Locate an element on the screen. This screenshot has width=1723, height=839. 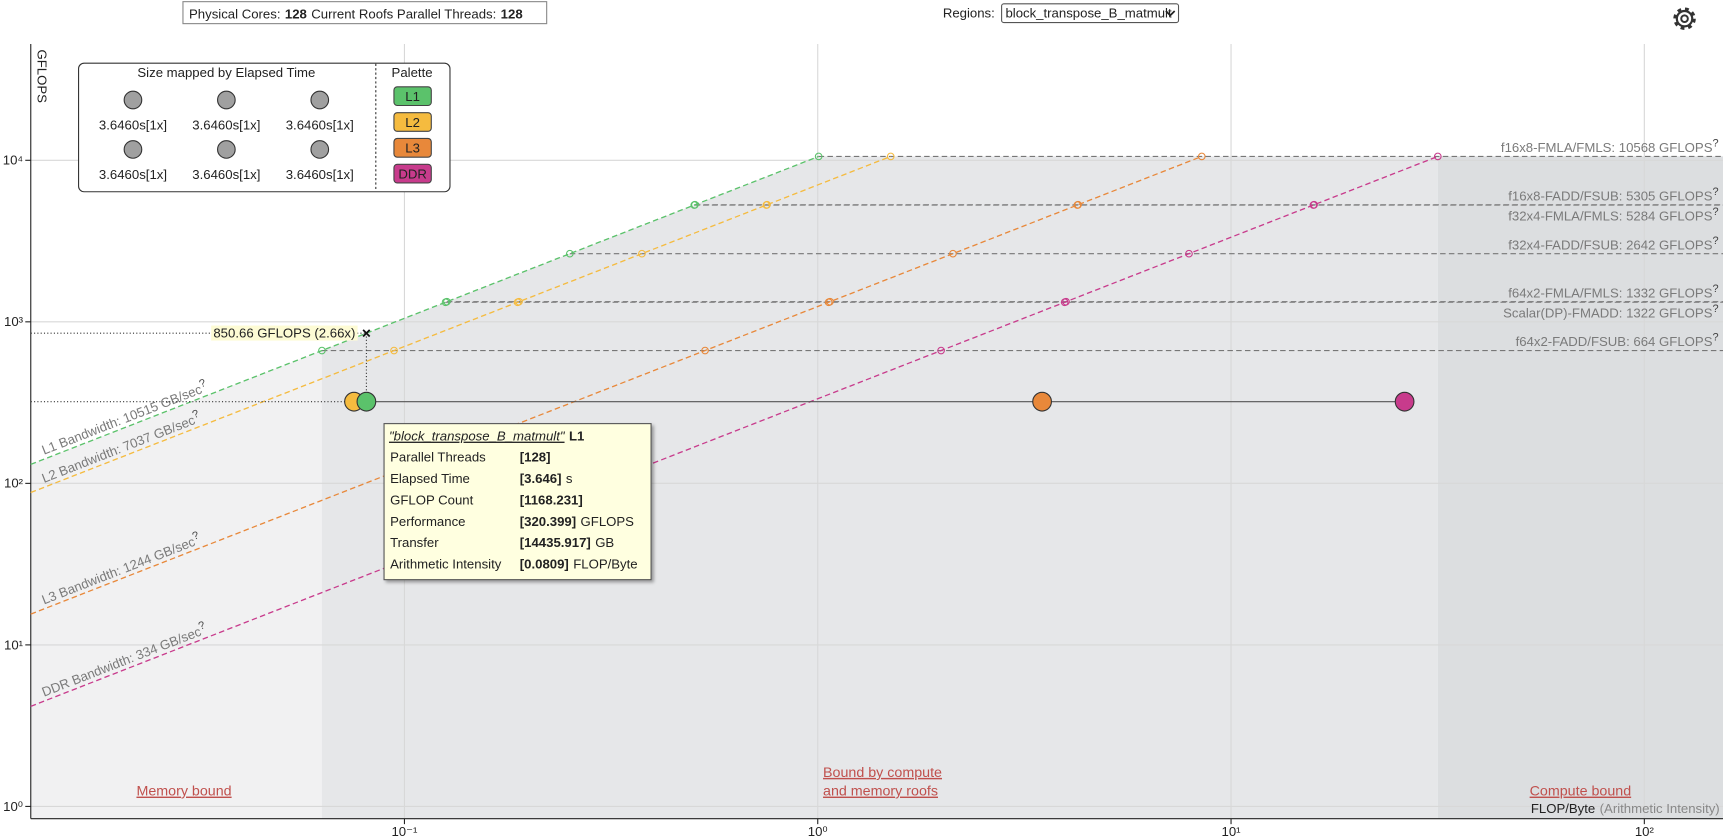
tooltip-unit: GB is located at coordinates (604, 542).